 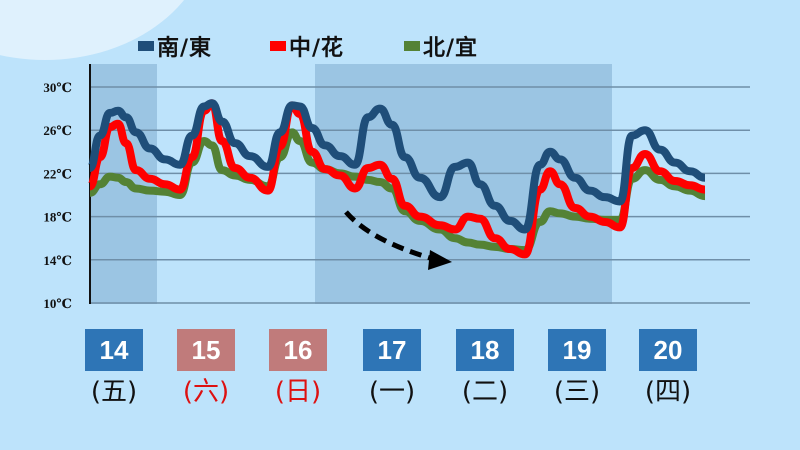 I want to click on date-badge: 17, so click(x=392, y=350).